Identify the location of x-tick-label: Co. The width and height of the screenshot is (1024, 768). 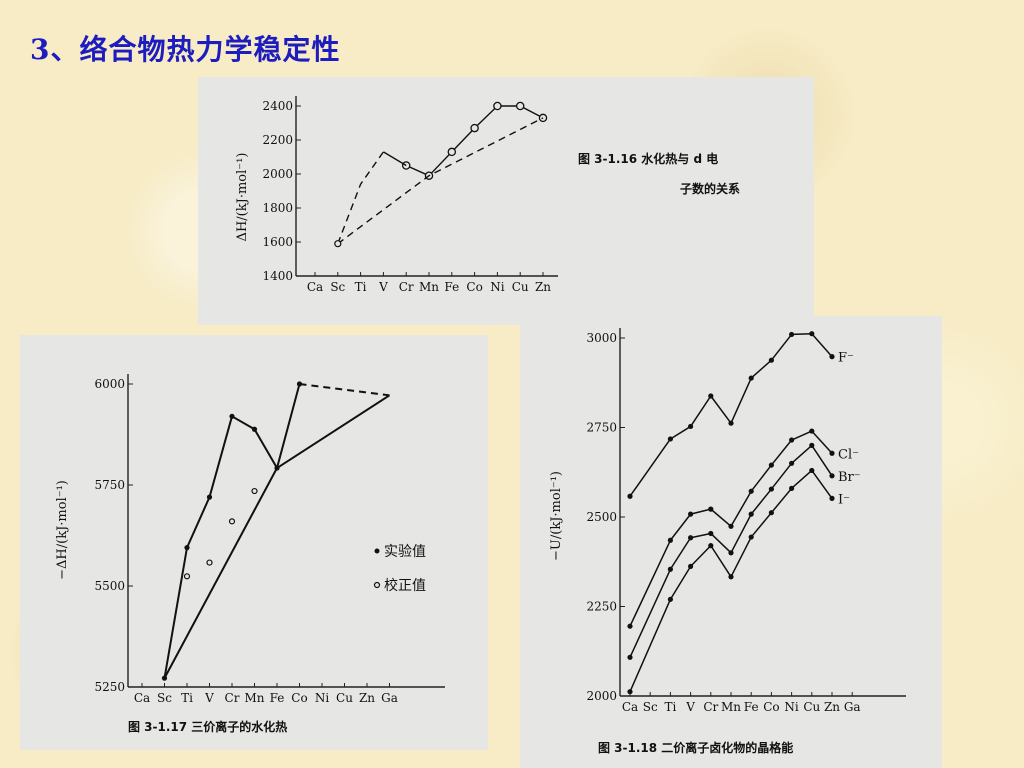
(474, 287).